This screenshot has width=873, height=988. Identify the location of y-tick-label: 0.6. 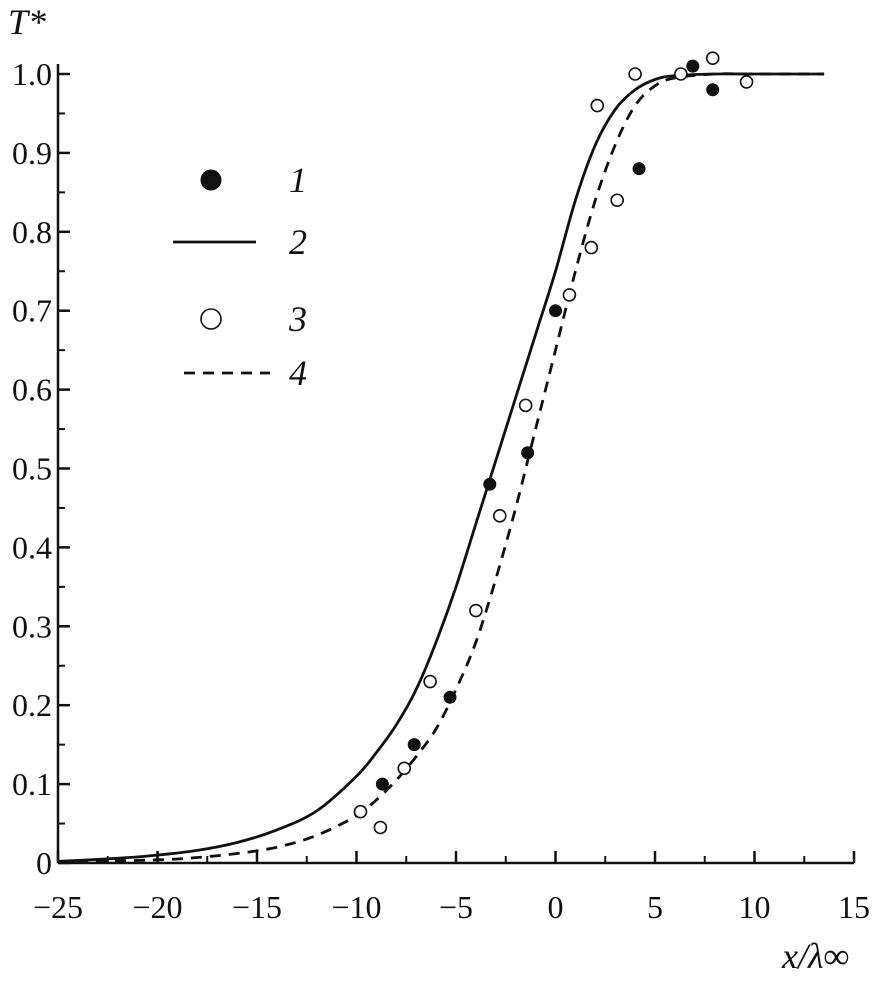
(32, 390).